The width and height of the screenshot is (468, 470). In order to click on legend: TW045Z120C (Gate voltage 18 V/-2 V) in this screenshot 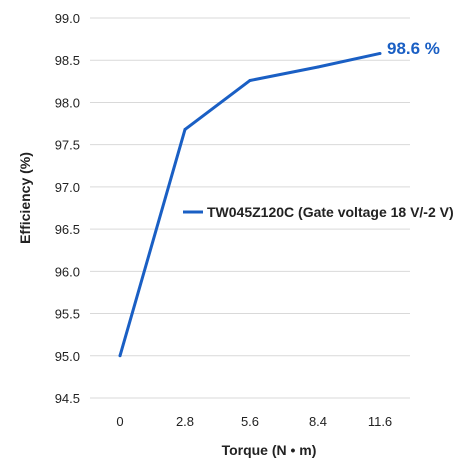, I will do `click(318, 212)`.